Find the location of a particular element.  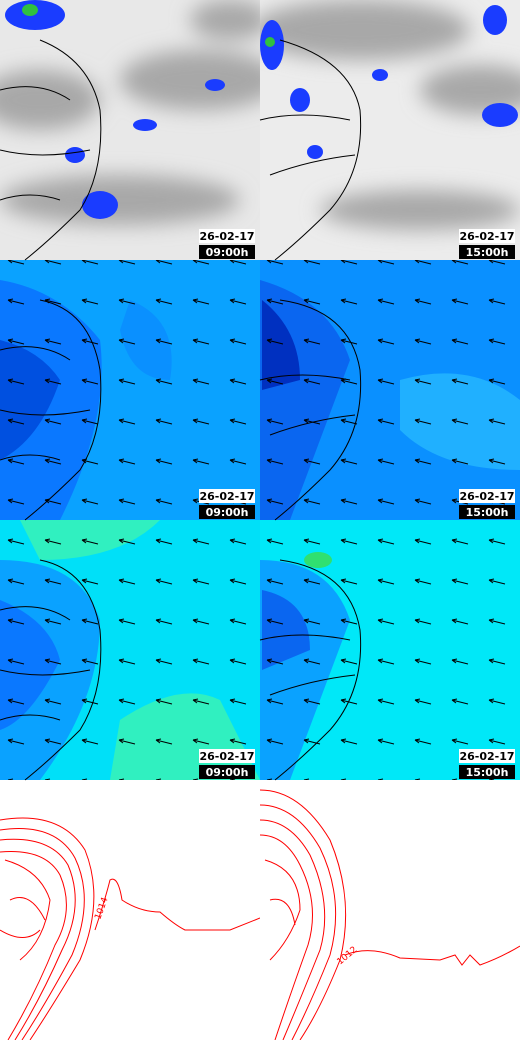

contour-label: 1014 is located at coordinates (101, 908).